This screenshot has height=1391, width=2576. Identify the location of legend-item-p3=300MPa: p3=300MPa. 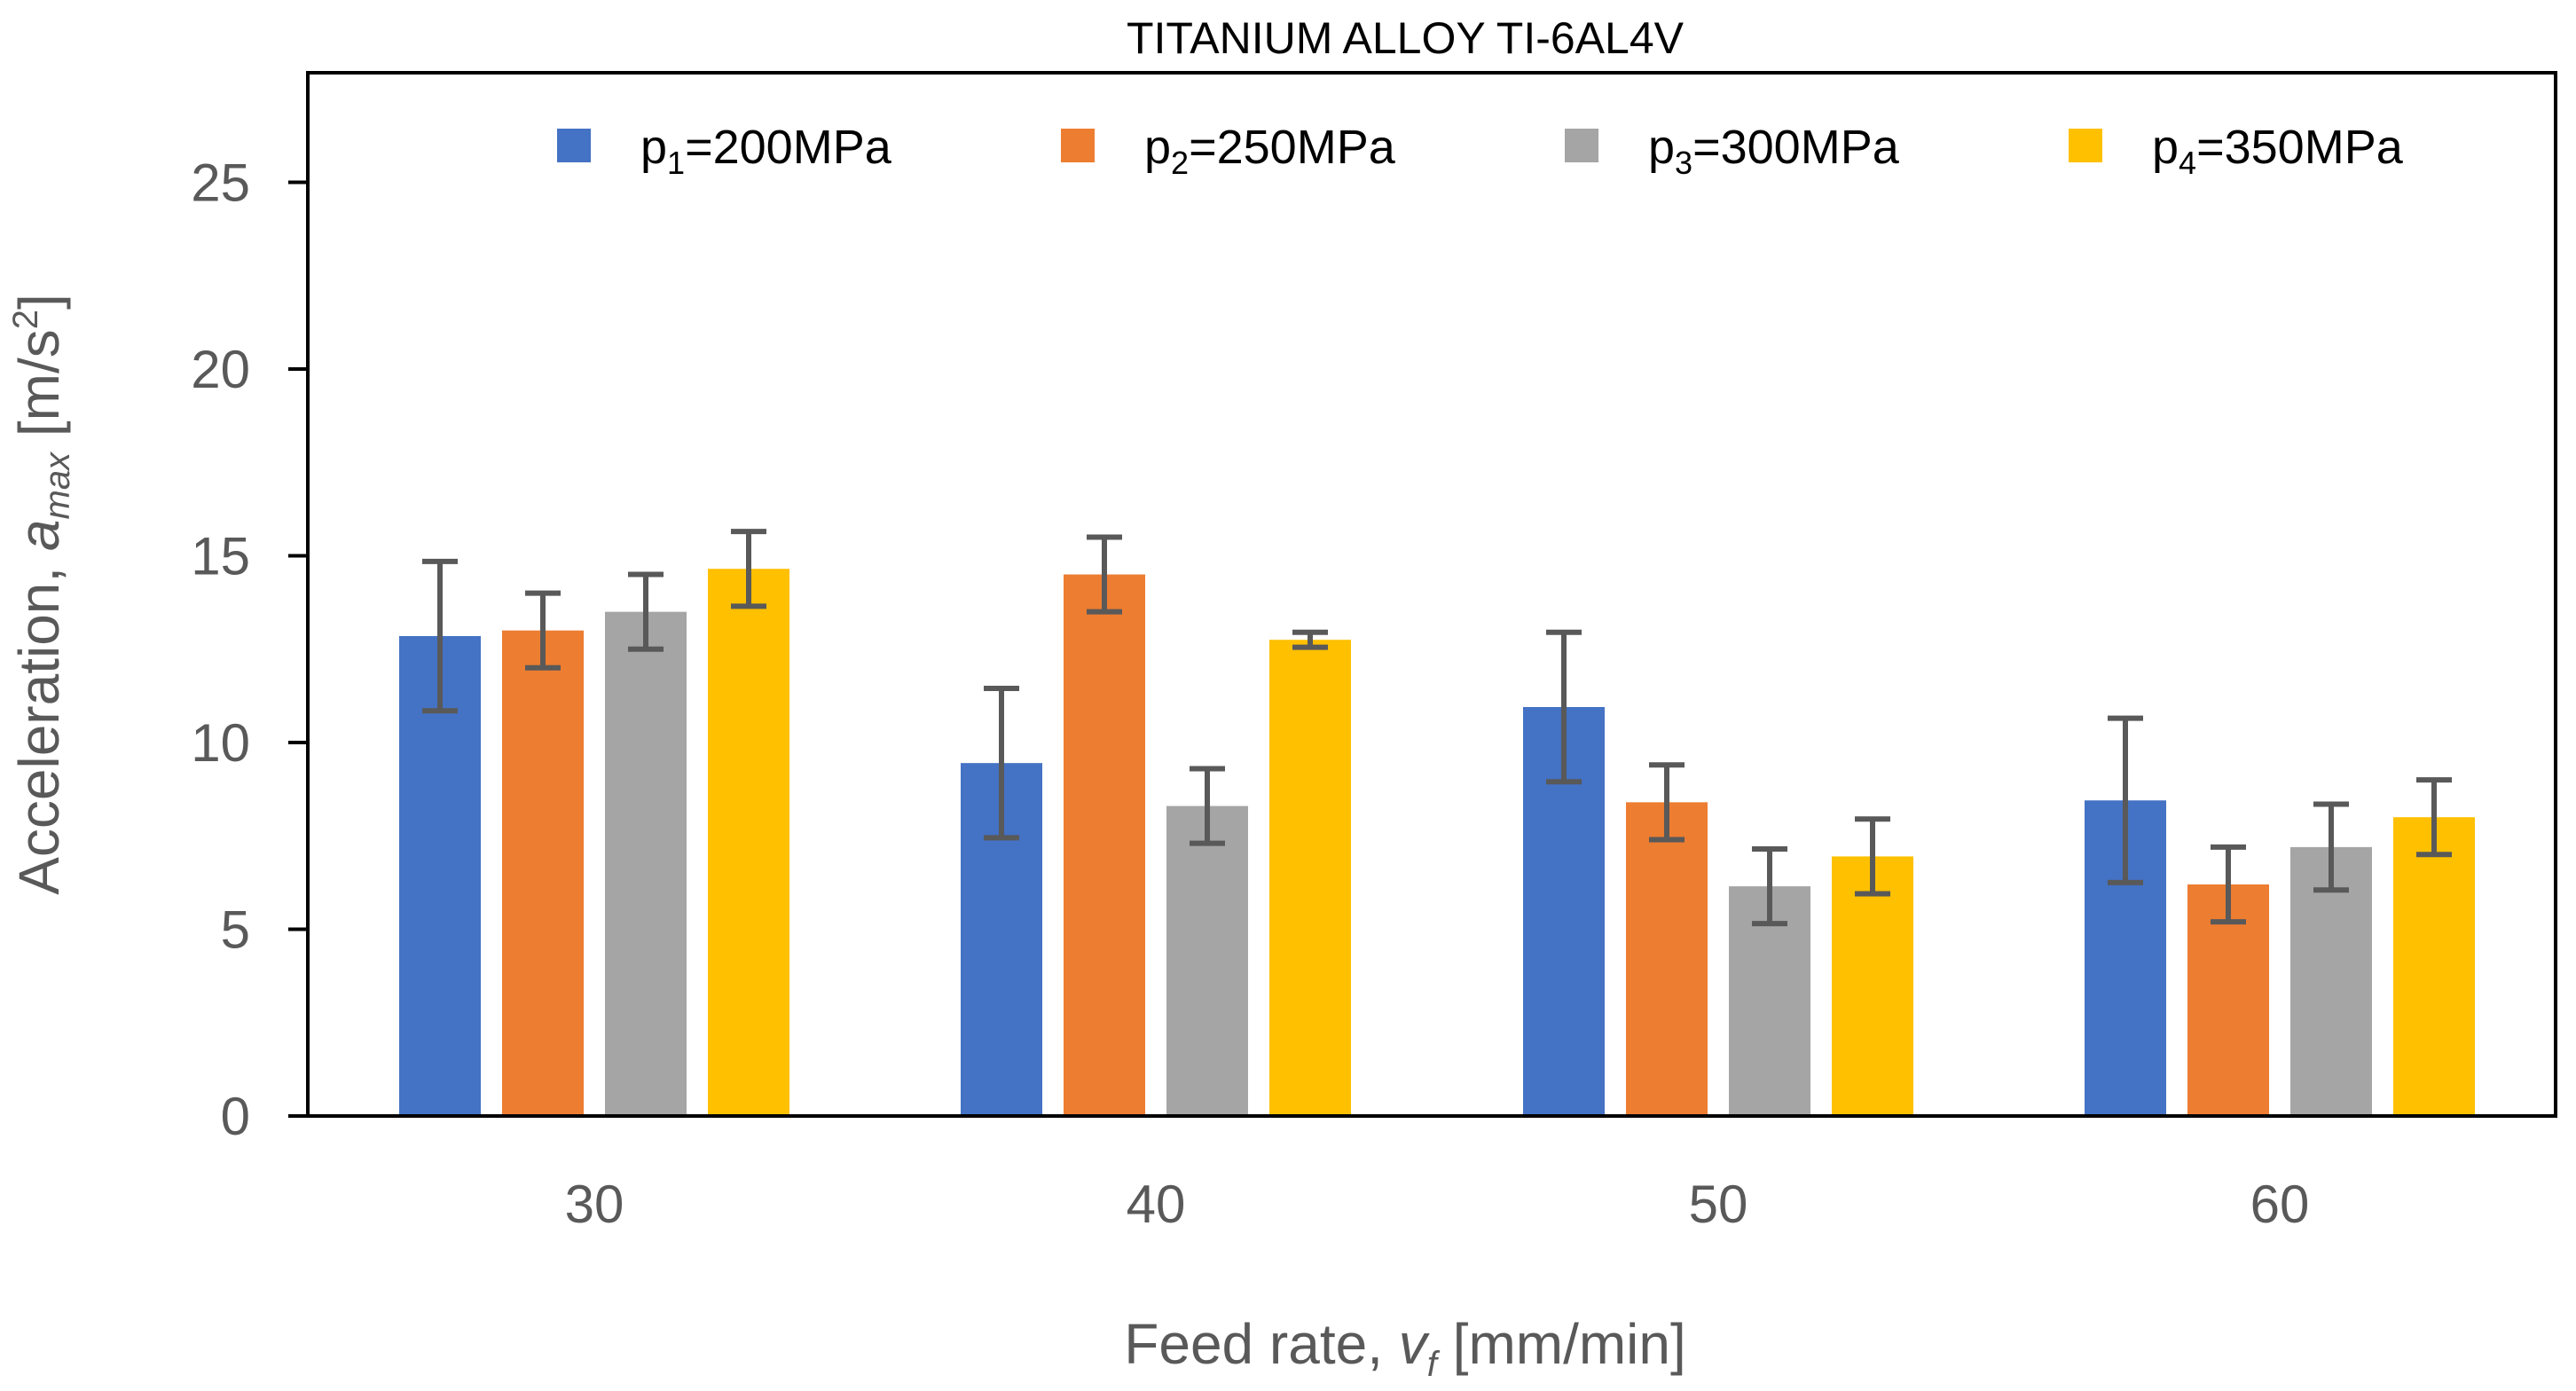
(1732, 151).